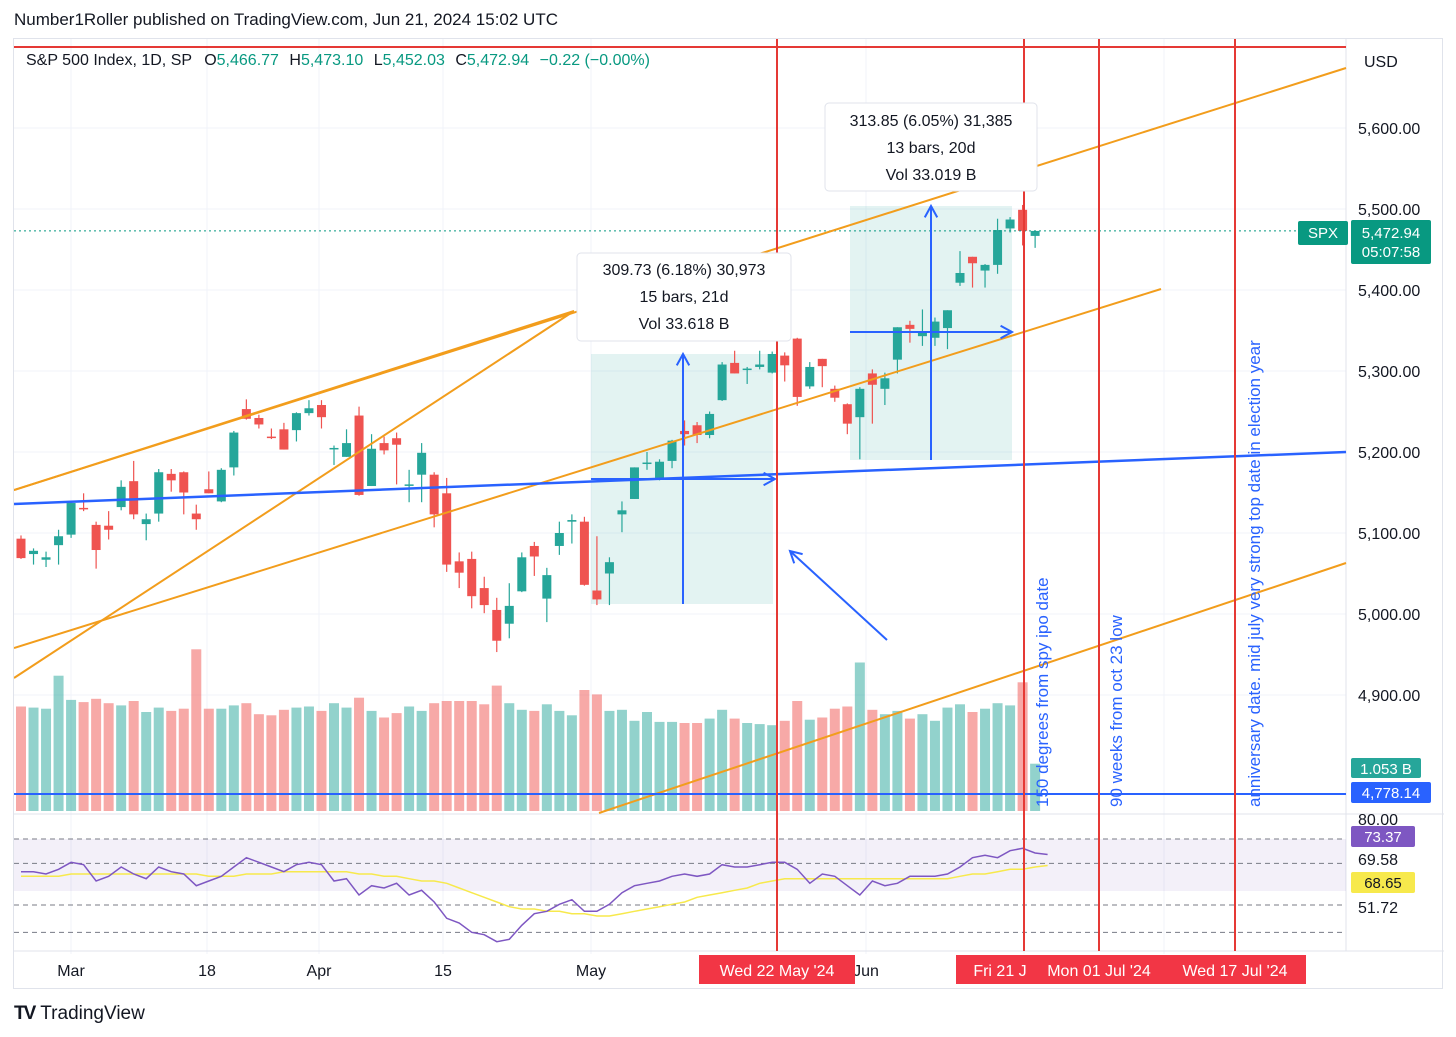  Describe the element at coordinates (443, 971) in the screenshot. I see `time-label: 15` at that location.